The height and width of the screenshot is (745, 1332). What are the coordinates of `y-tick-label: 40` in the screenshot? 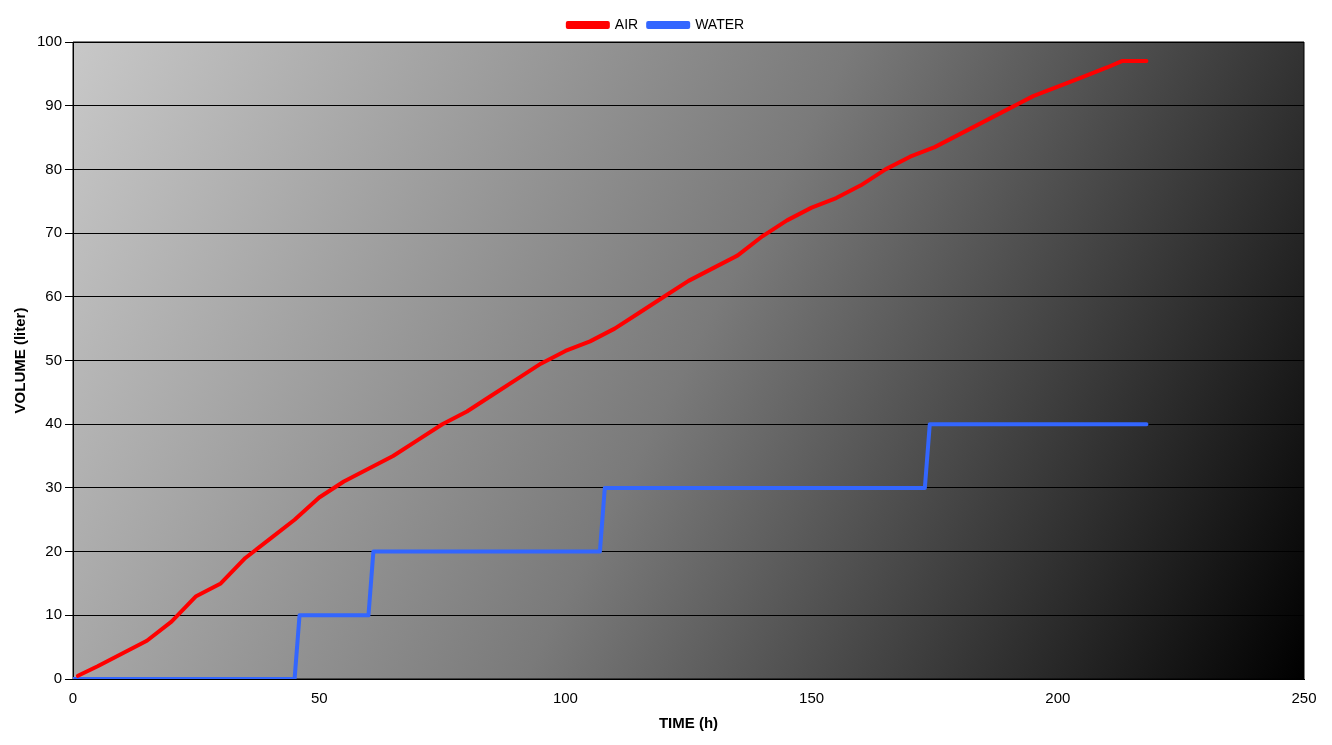 It's located at (54, 423).